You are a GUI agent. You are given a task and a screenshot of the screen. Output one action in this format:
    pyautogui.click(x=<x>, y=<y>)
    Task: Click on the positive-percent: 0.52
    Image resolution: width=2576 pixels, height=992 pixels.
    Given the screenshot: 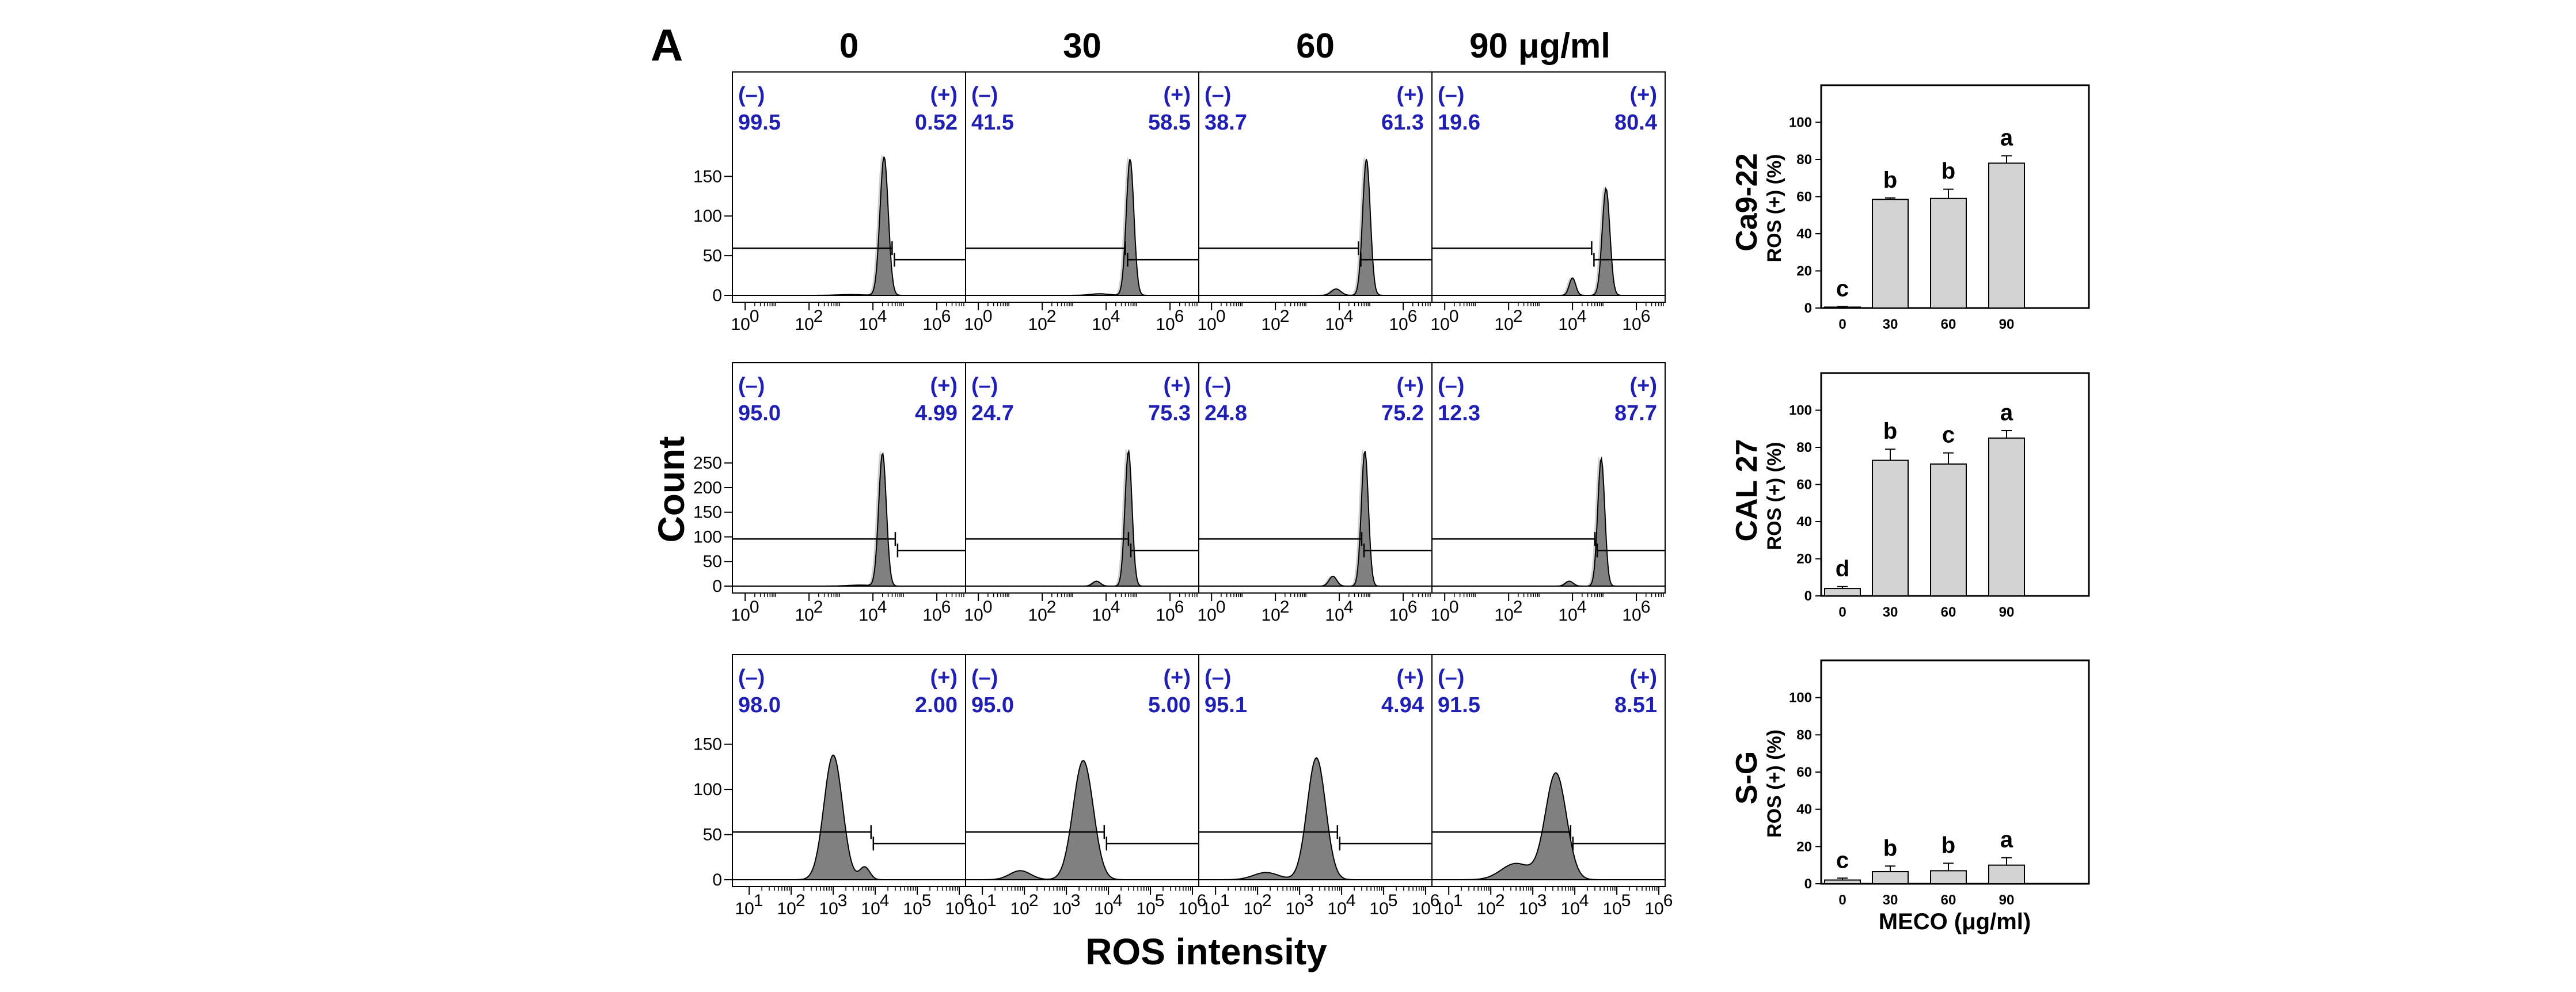 What is the action you would take?
    pyautogui.click(x=936, y=123)
    